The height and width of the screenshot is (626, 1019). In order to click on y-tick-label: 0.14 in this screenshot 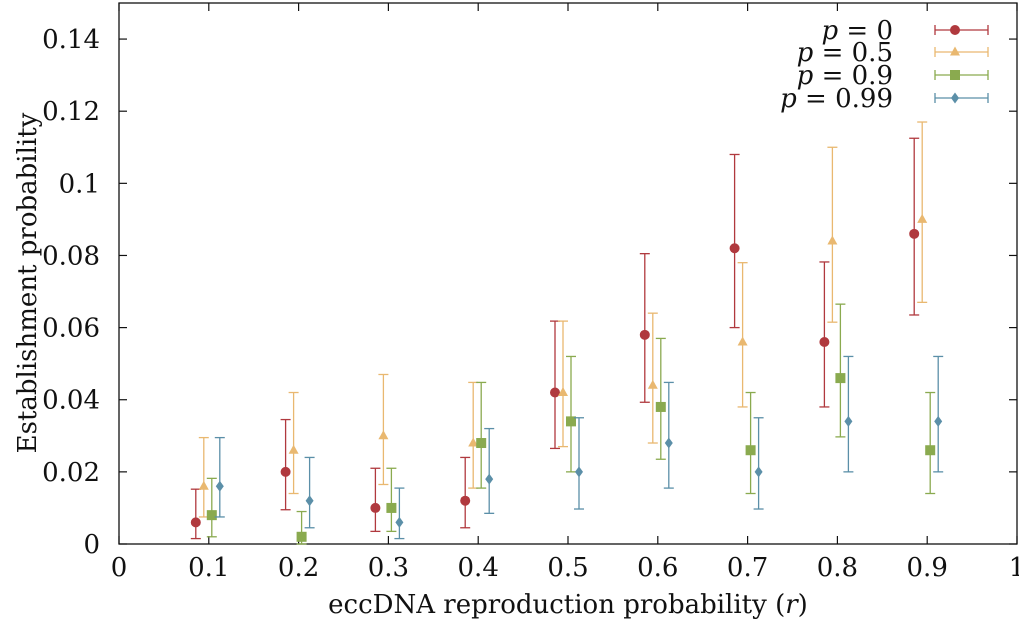, I will do `click(71, 40)`.